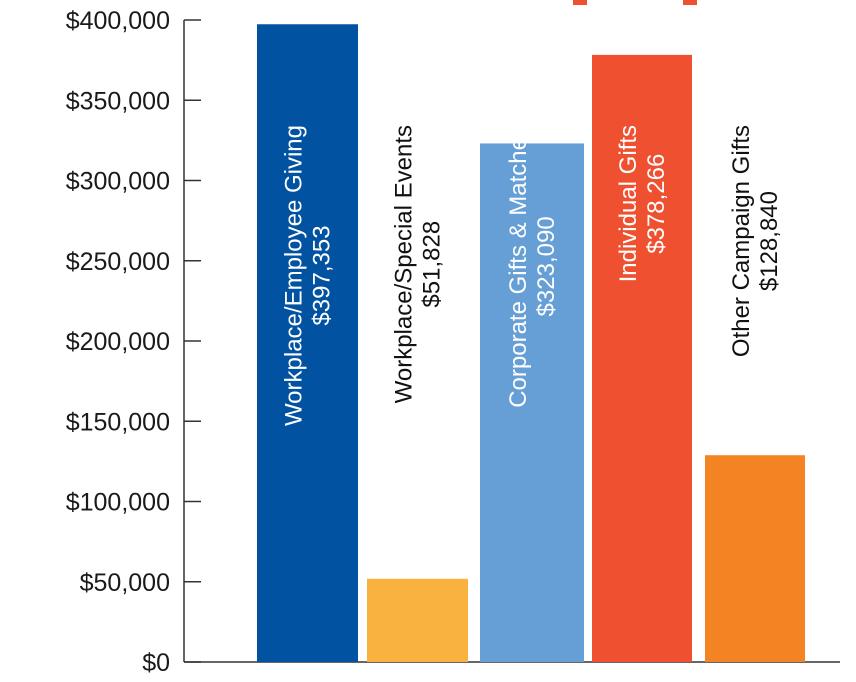 This screenshot has width=856, height=682. Describe the element at coordinates (546, 266) in the screenshot. I see `bar-value-label: $323,090` at that location.